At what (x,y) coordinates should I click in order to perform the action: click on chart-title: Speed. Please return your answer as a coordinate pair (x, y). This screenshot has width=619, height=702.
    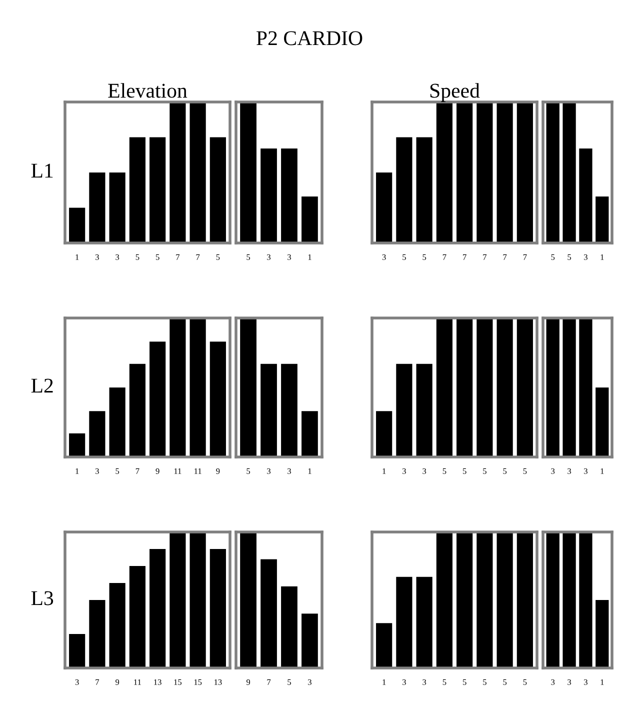
    Looking at the image, I should click on (455, 92).